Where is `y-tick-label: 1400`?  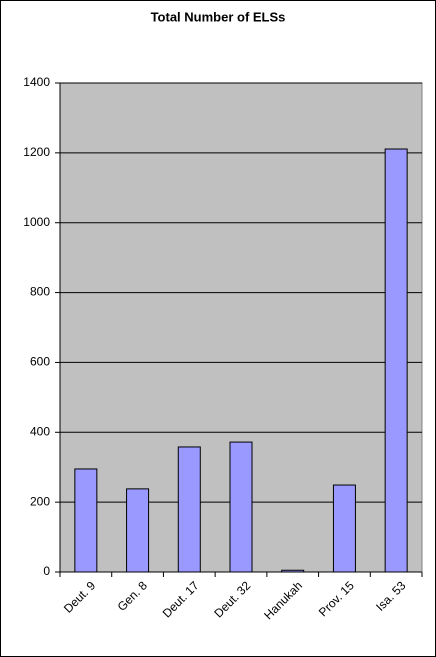
y-tick-label: 1400 is located at coordinates (36, 82).